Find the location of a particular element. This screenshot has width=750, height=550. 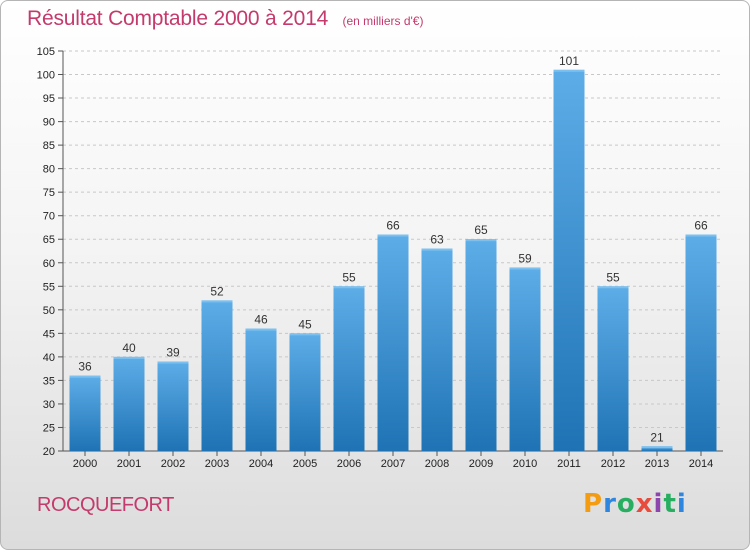

y-tick-label: 75 is located at coordinates (49, 193).